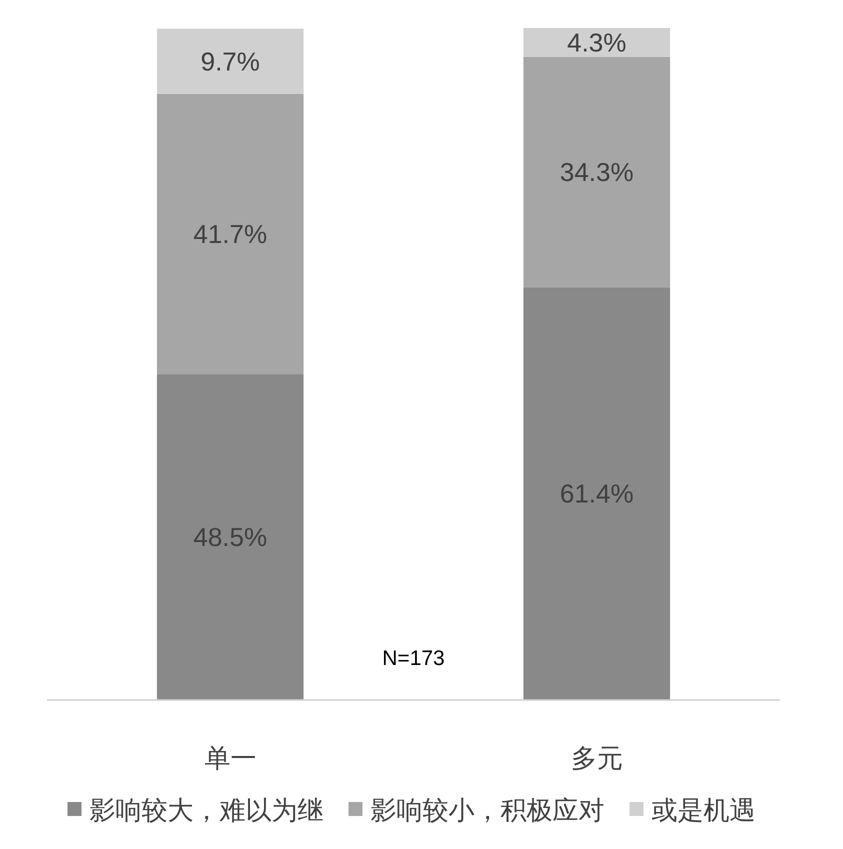 This screenshot has height=849, width=843. What do you see at coordinates (230, 233) in the screenshot?
I see `data-label: 41.7%` at bounding box center [230, 233].